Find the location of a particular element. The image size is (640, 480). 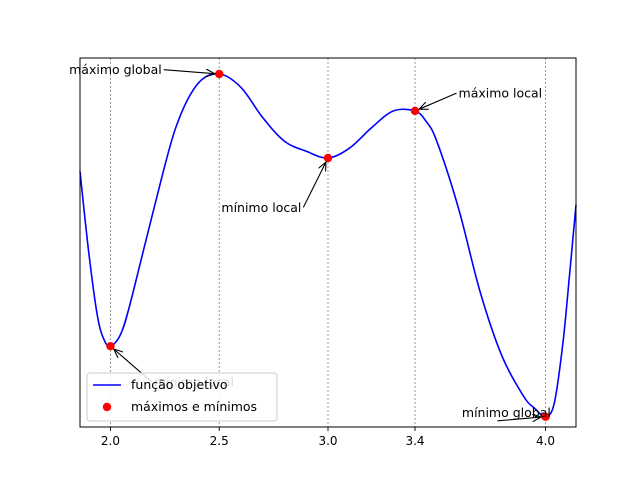

annotation-label: mínimo local is located at coordinates (261, 207).